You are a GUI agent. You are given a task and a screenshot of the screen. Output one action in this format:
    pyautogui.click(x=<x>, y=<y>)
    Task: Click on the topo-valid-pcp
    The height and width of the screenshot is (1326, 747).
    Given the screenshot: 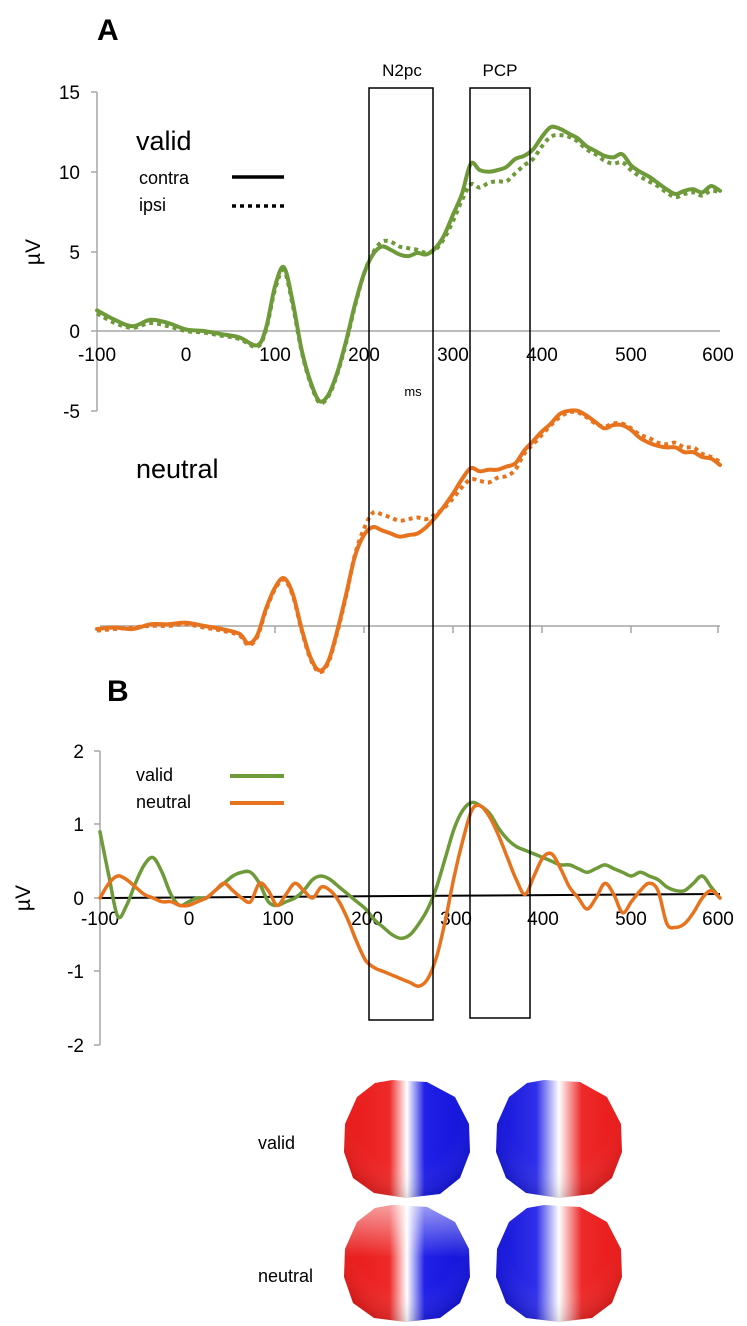 What is the action you would take?
    pyautogui.click(x=559, y=1139)
    